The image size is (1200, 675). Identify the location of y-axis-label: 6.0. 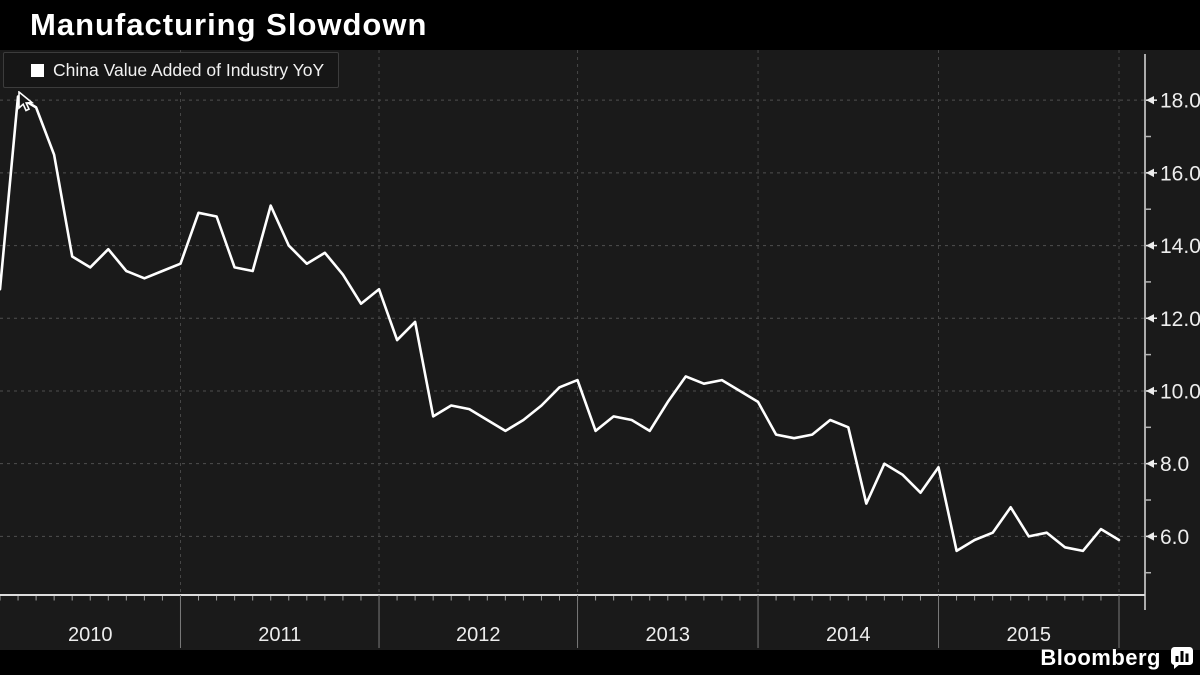
(1174, 537).